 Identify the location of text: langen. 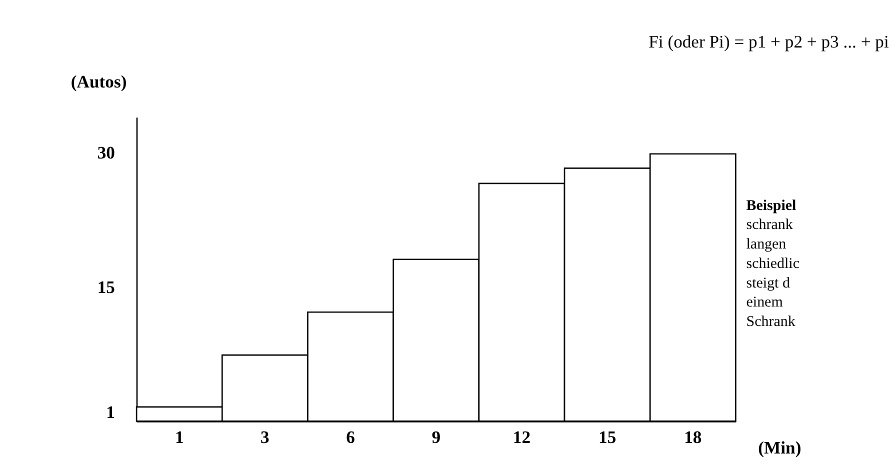
(766, 244).